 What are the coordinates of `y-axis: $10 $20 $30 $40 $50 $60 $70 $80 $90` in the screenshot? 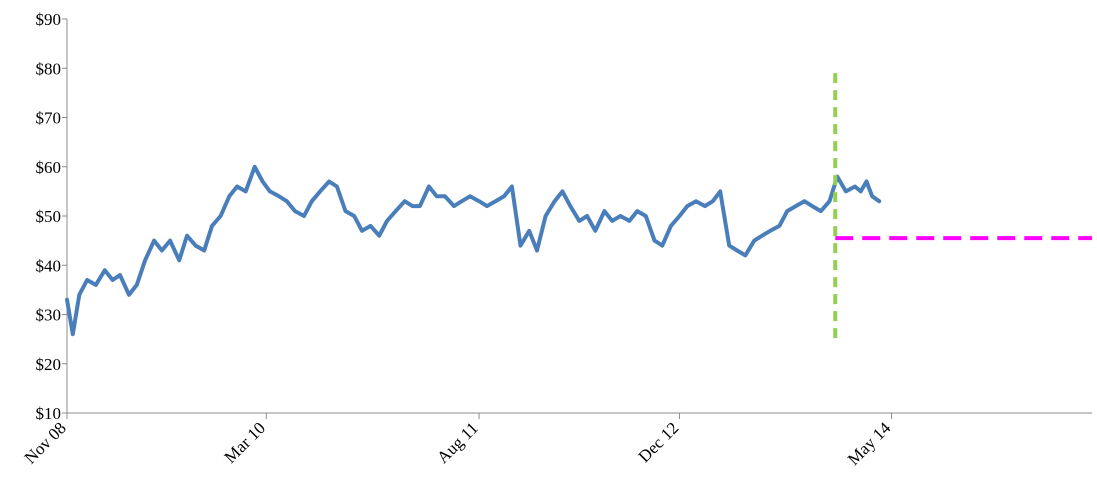 It's located at (52, 216).